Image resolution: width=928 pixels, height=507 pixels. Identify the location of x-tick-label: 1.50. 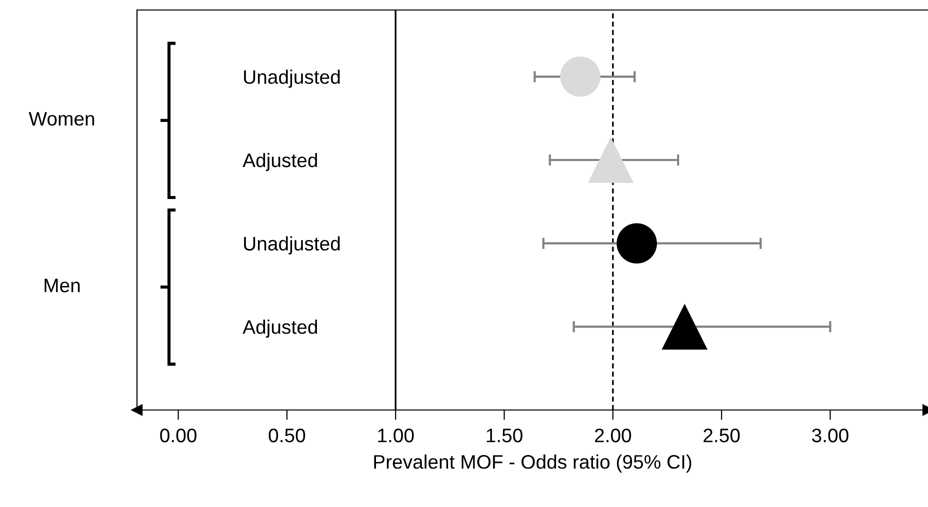
(504, 435).